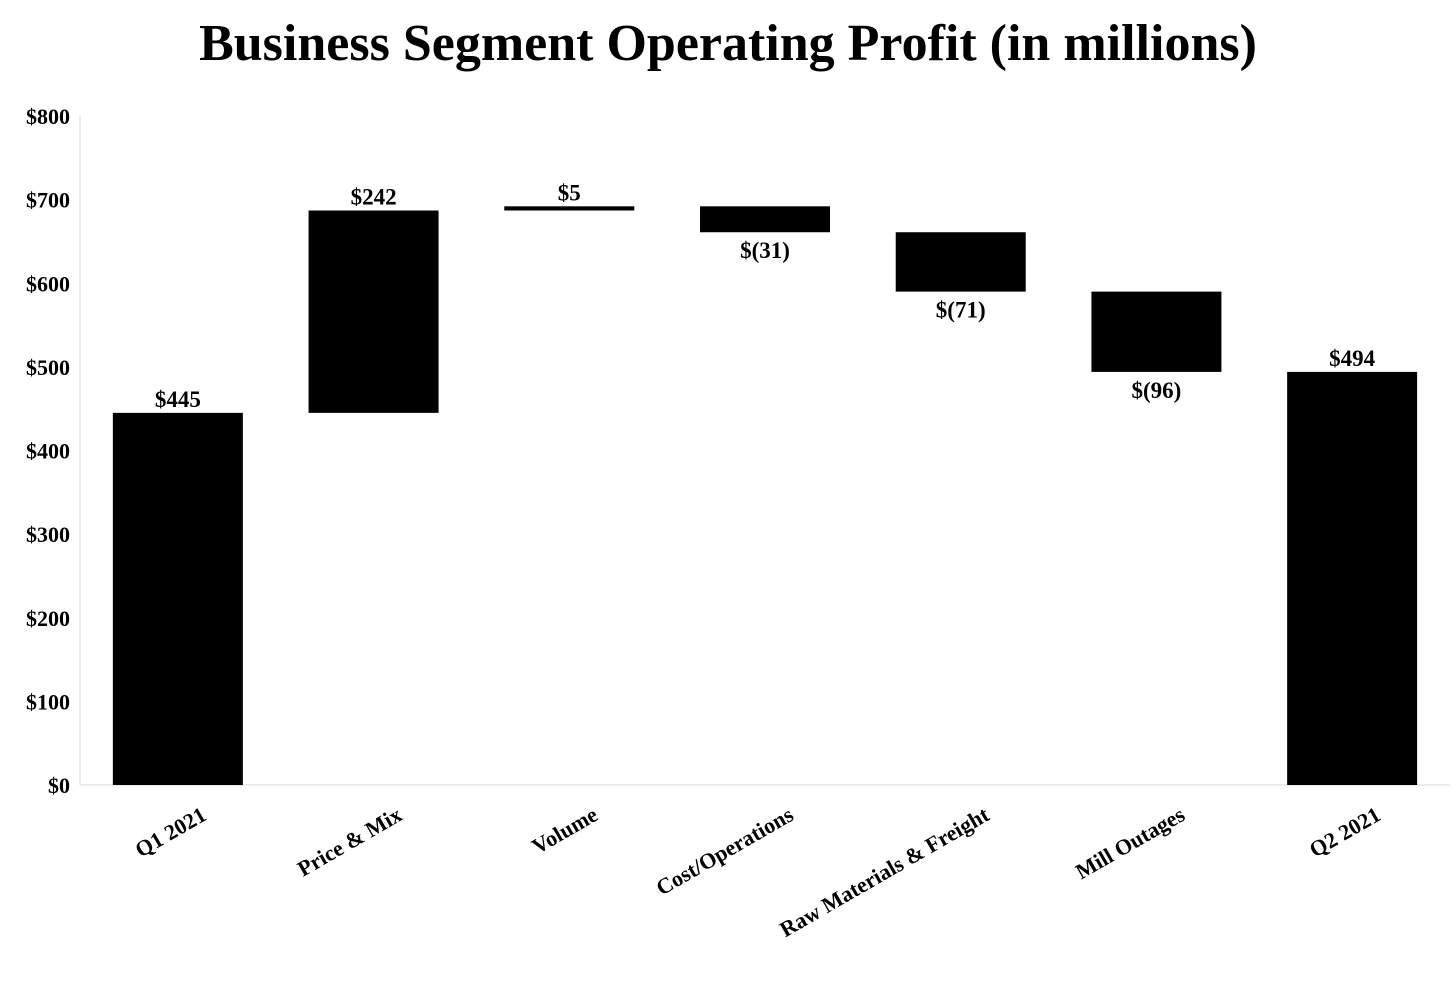  I want to click on x-tick-label: Q2 2021, so click(1345, 832).